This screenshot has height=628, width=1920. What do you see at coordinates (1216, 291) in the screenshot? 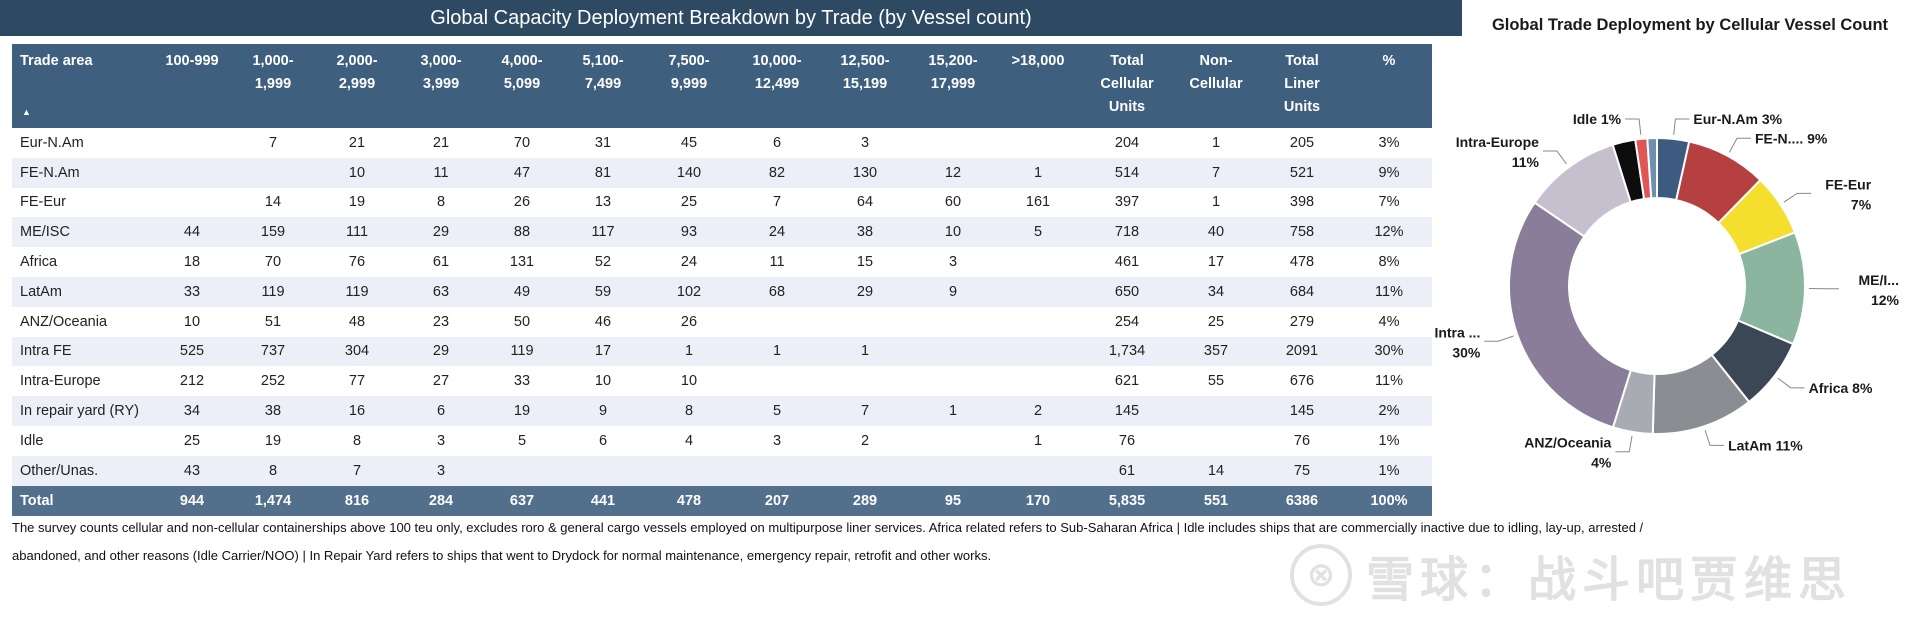
I see `table-cell: 34` at bounding box center [1216, 291].